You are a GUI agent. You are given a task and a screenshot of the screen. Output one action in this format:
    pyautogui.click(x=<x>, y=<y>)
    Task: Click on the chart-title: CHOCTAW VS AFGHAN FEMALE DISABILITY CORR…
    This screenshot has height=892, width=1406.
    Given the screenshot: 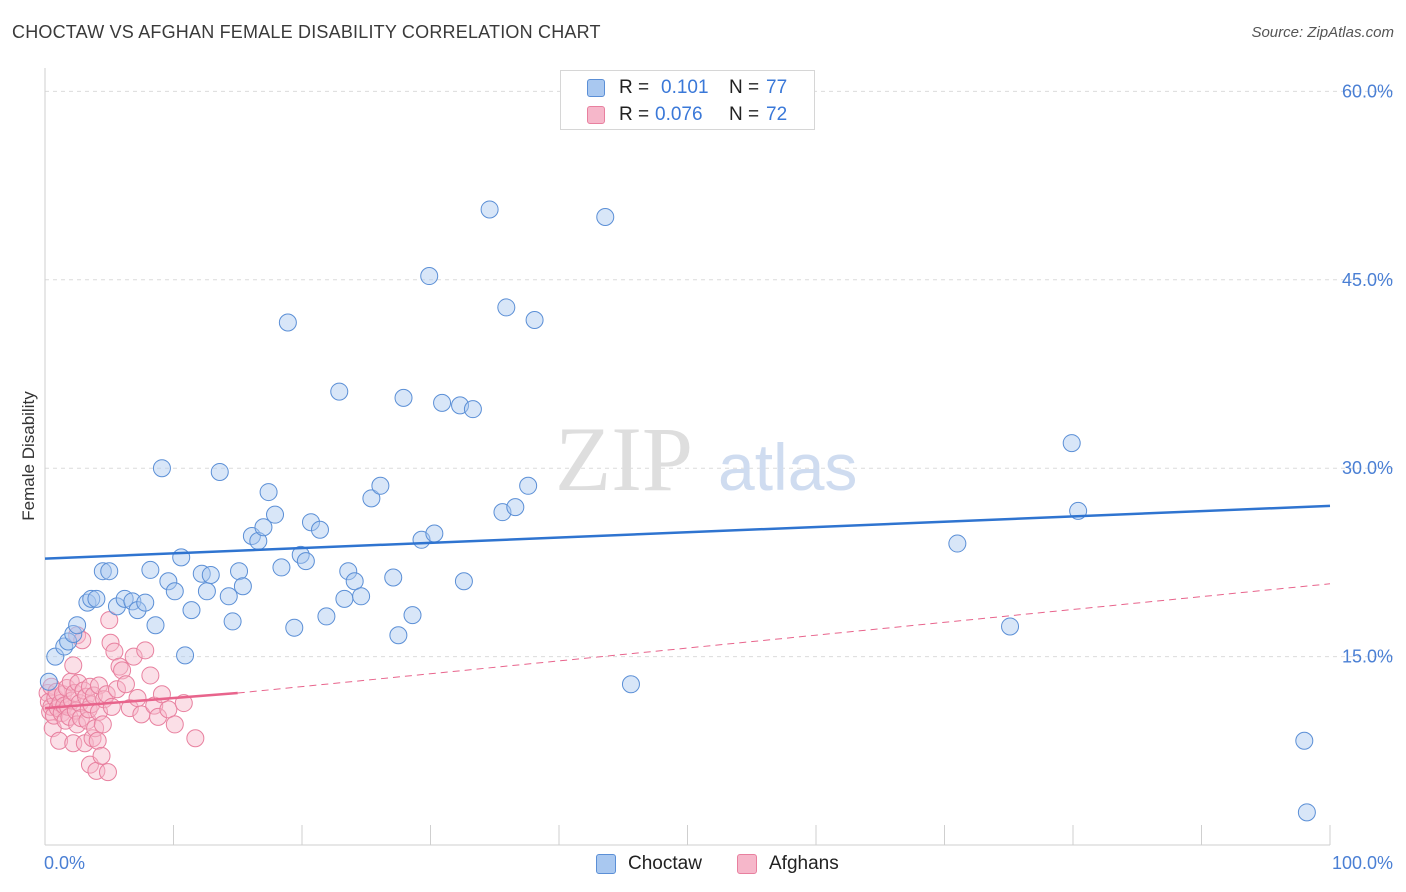 What is the action you would take?
    pyautogui.click(x=306, y=32)
    